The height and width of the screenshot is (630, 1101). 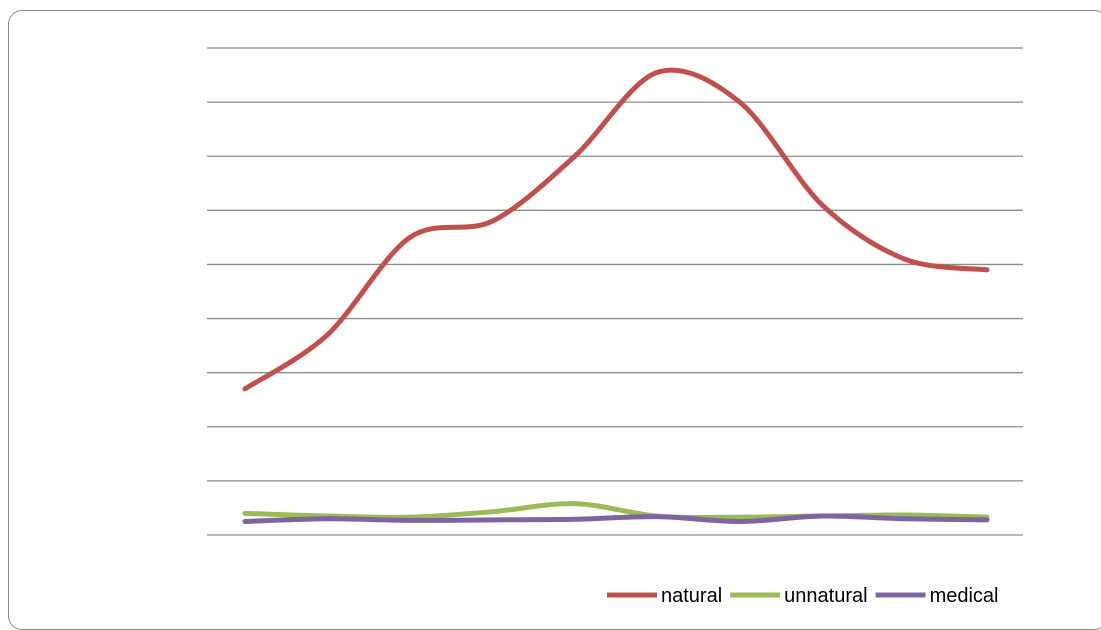 What do you see at coordinates (825, 596) in the screenshot?
I see `legend-label-unnatural: unnatural` at bounding box center [825, 596].